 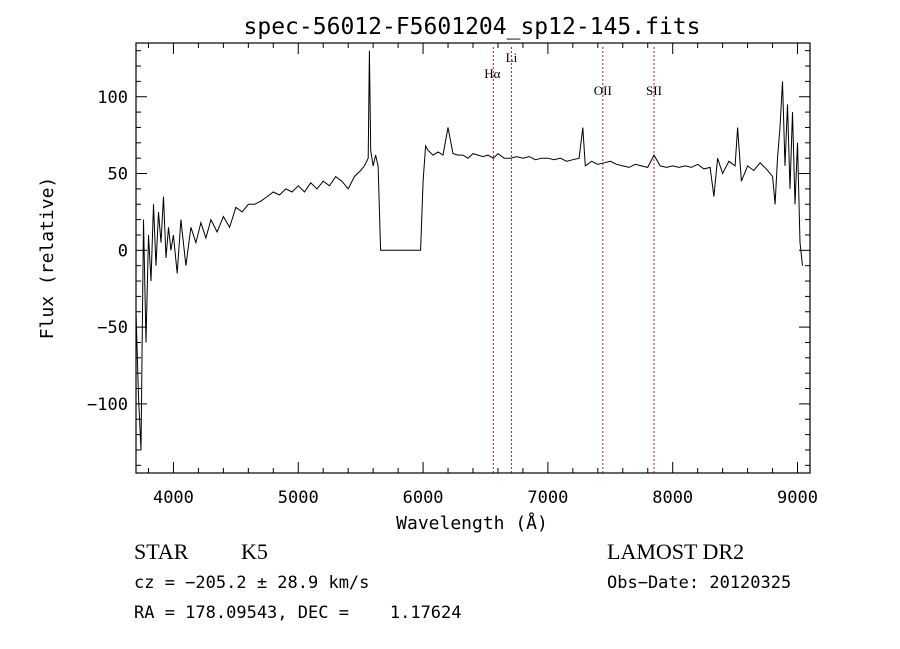 What do you see at coordinates (112, 98) in the screenshot?
I see `y-tick-label: 100` at bounding box center [112, 98].